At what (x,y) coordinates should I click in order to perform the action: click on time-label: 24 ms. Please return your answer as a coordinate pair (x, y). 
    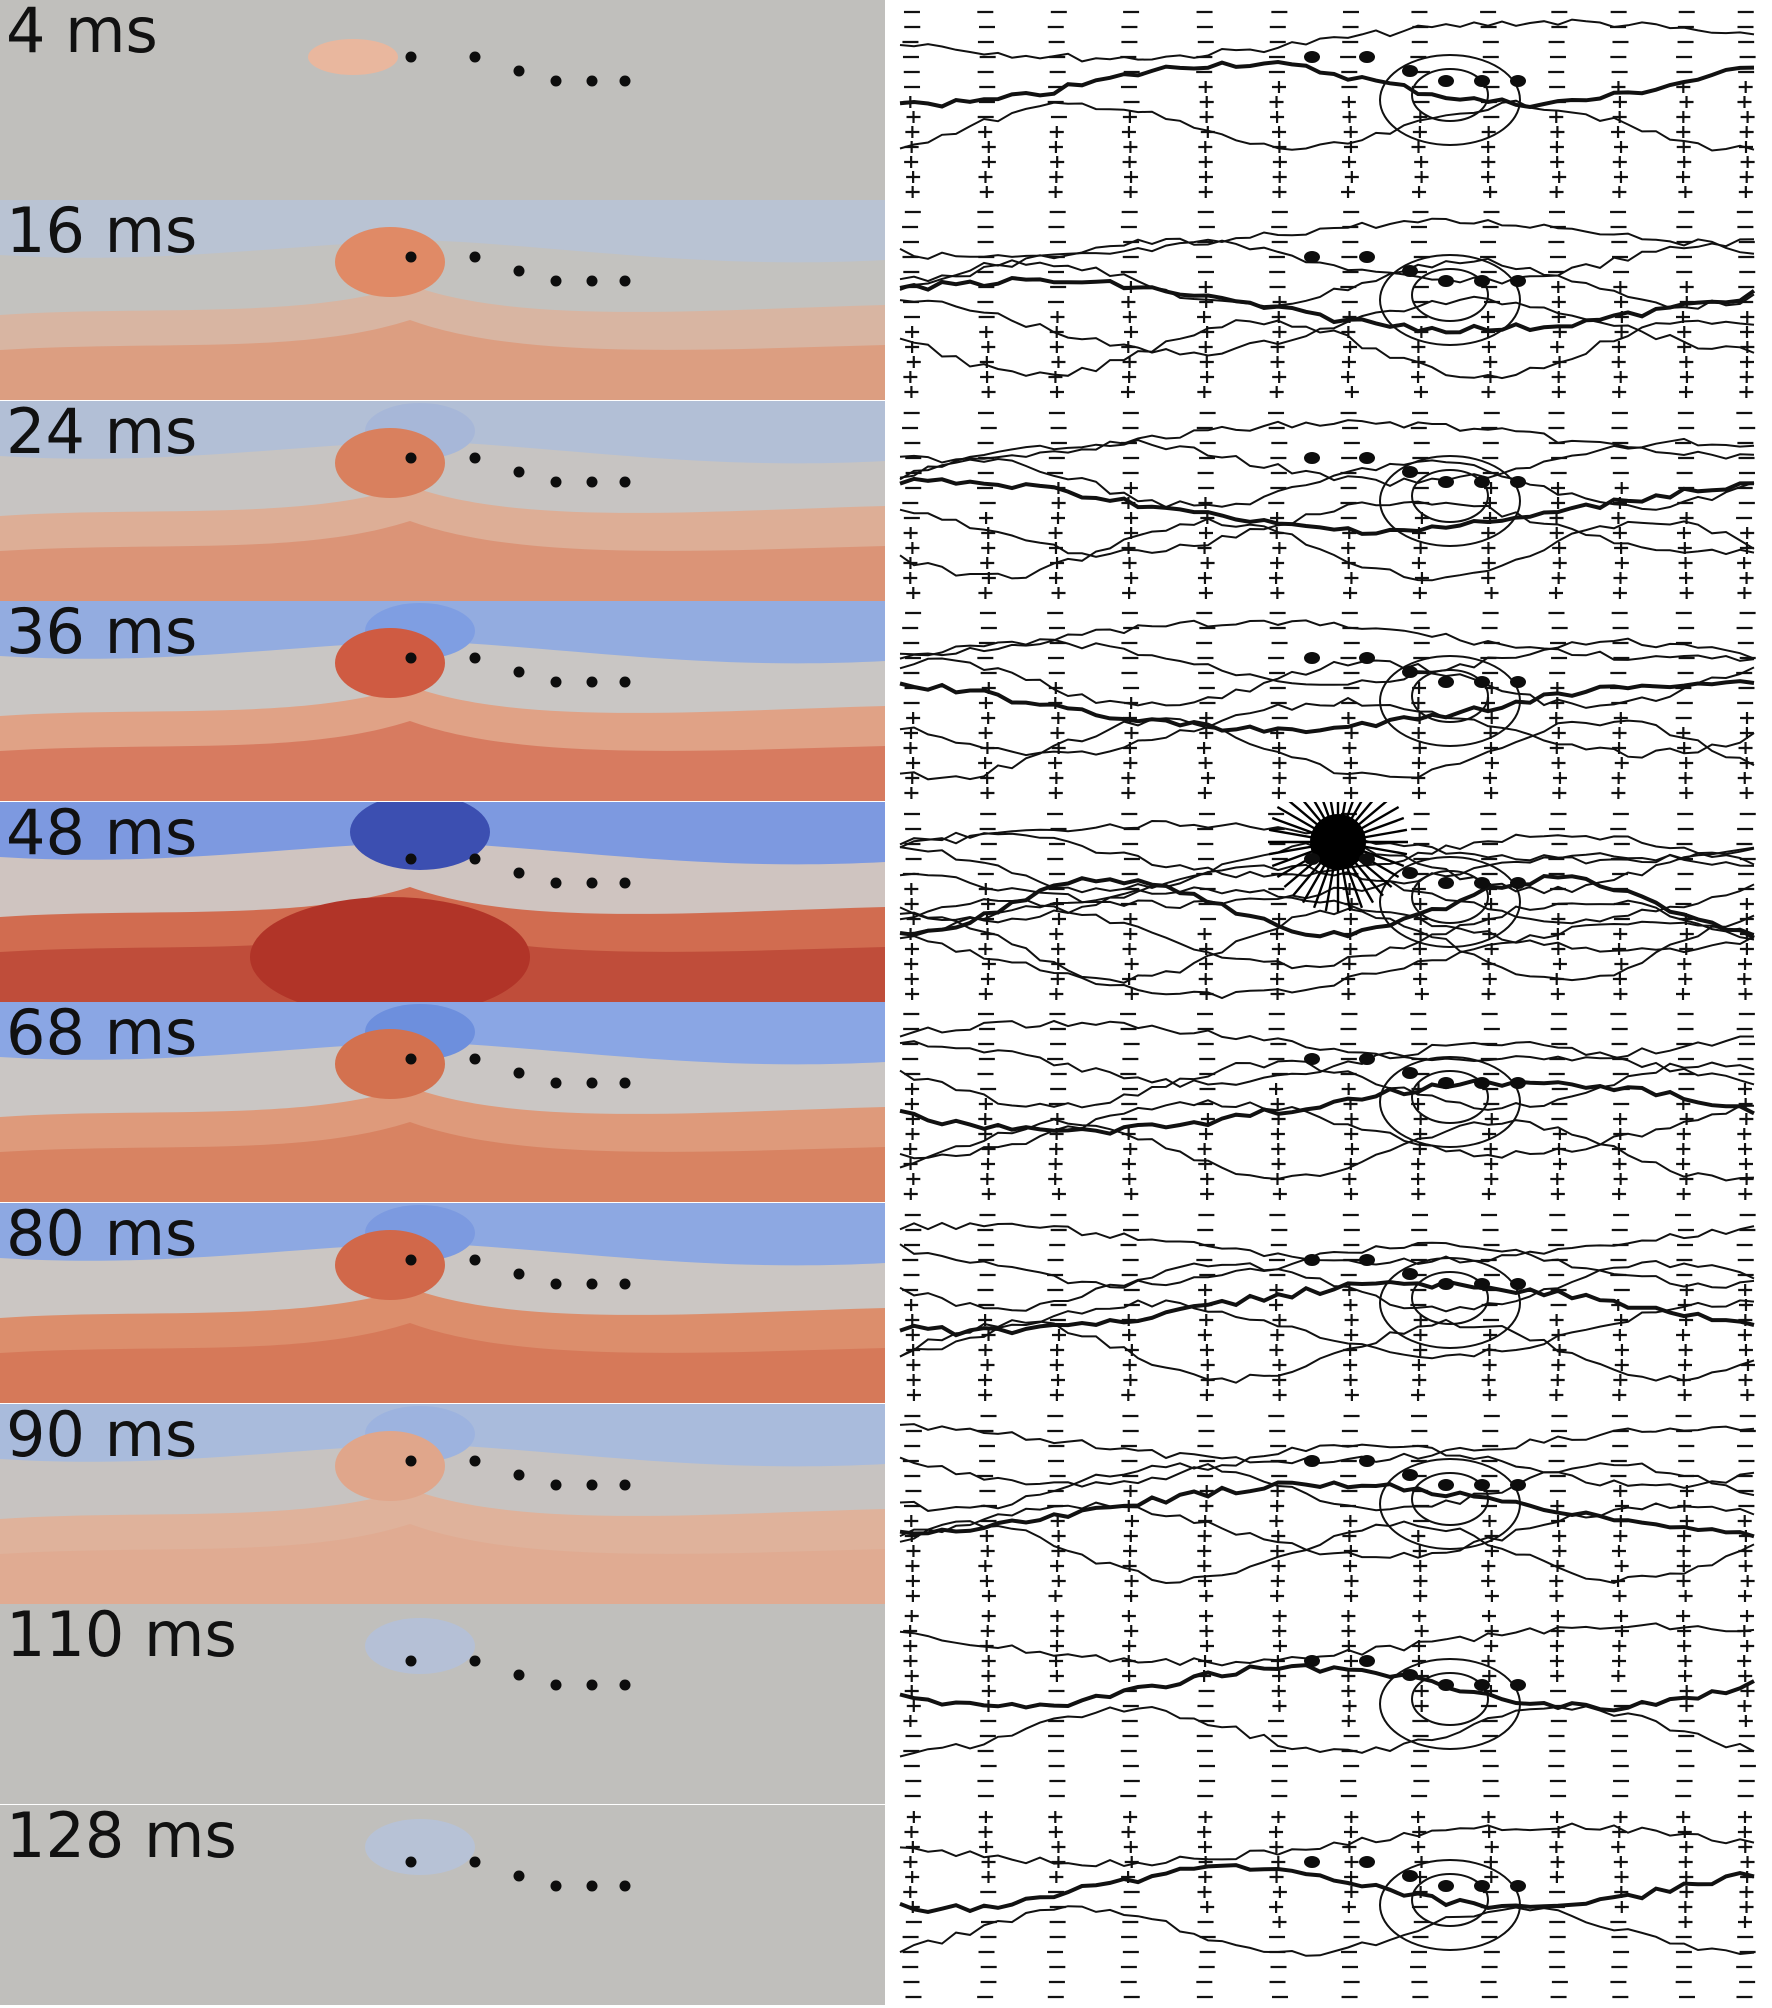
    Looking at the image, I should click on (102, 434).